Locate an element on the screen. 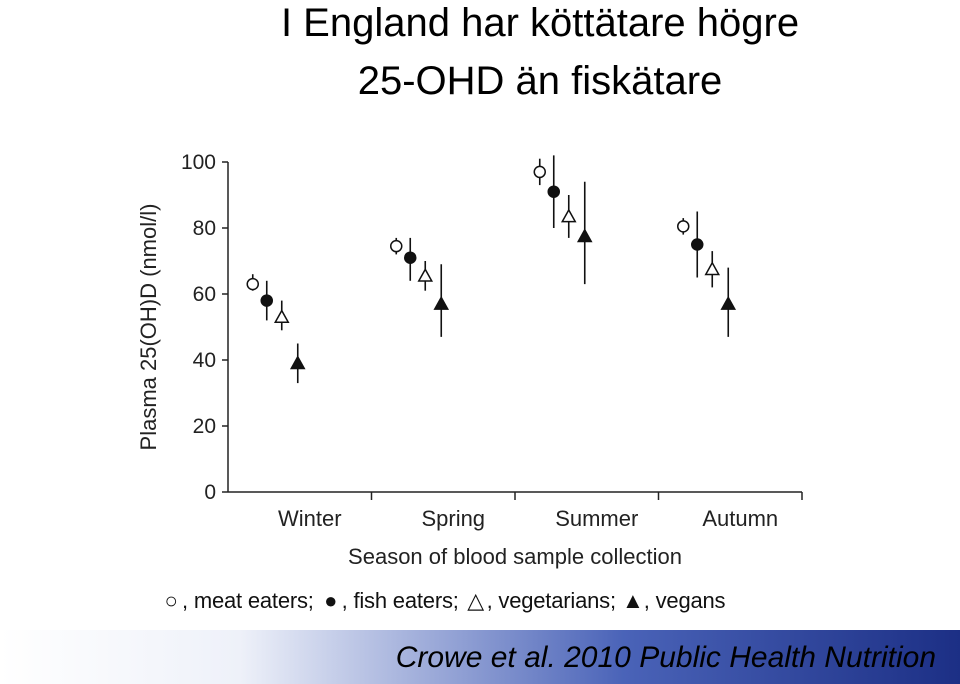  footer-bar is located at coordinates (480, 657).